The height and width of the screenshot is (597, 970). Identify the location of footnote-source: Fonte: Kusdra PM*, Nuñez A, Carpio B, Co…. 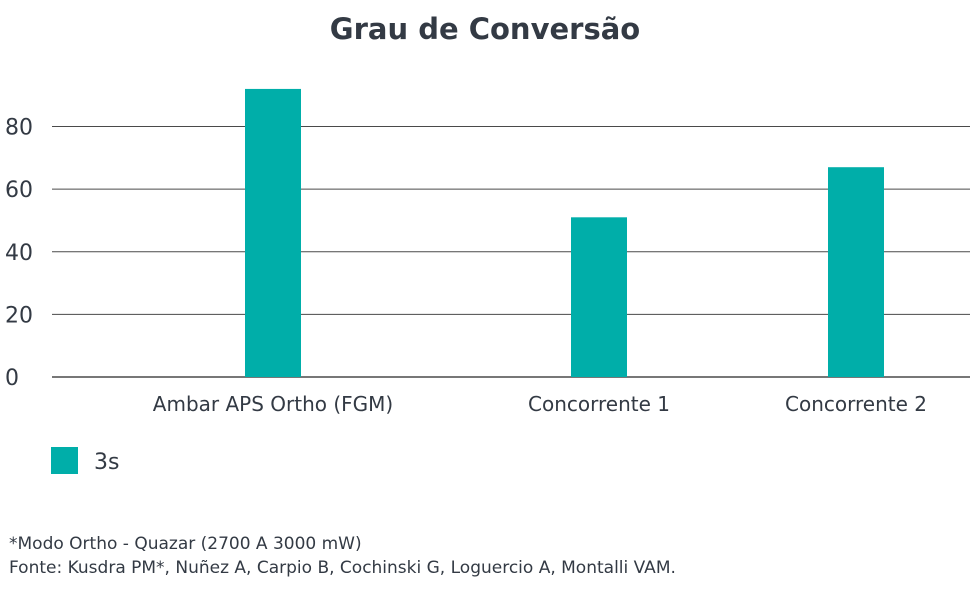
(342, 568).